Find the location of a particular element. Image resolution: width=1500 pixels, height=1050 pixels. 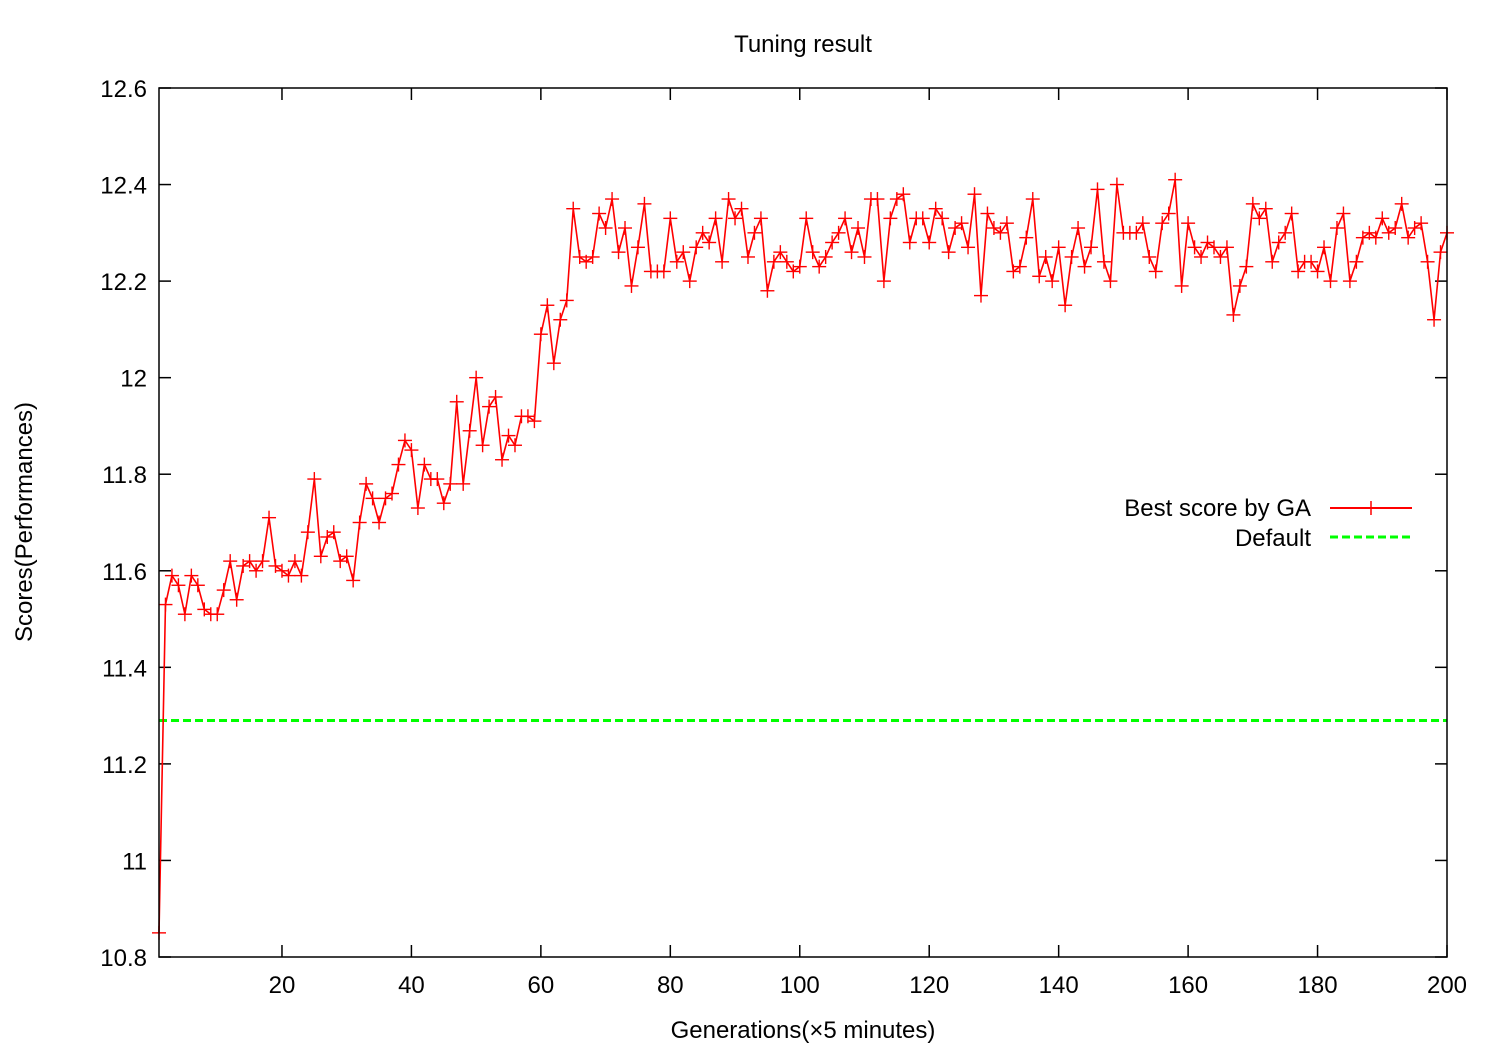

x-tick-label: 120 is located at coordinates (929, 985).